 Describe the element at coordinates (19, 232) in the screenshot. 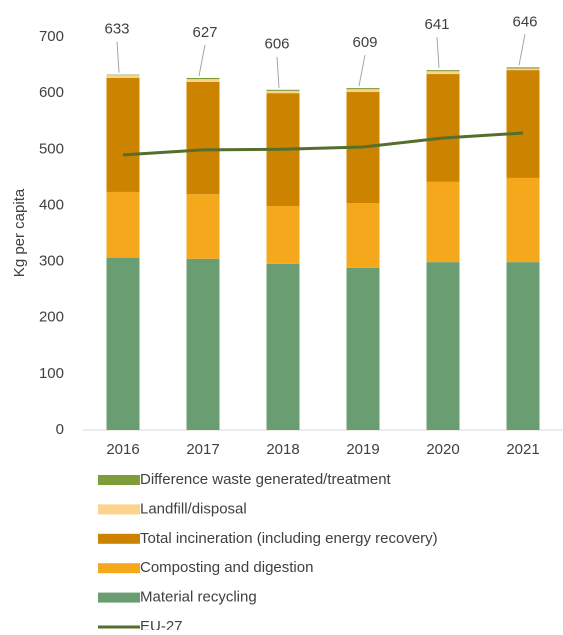

I see `y-axis-label: Kg per capita` at that location.